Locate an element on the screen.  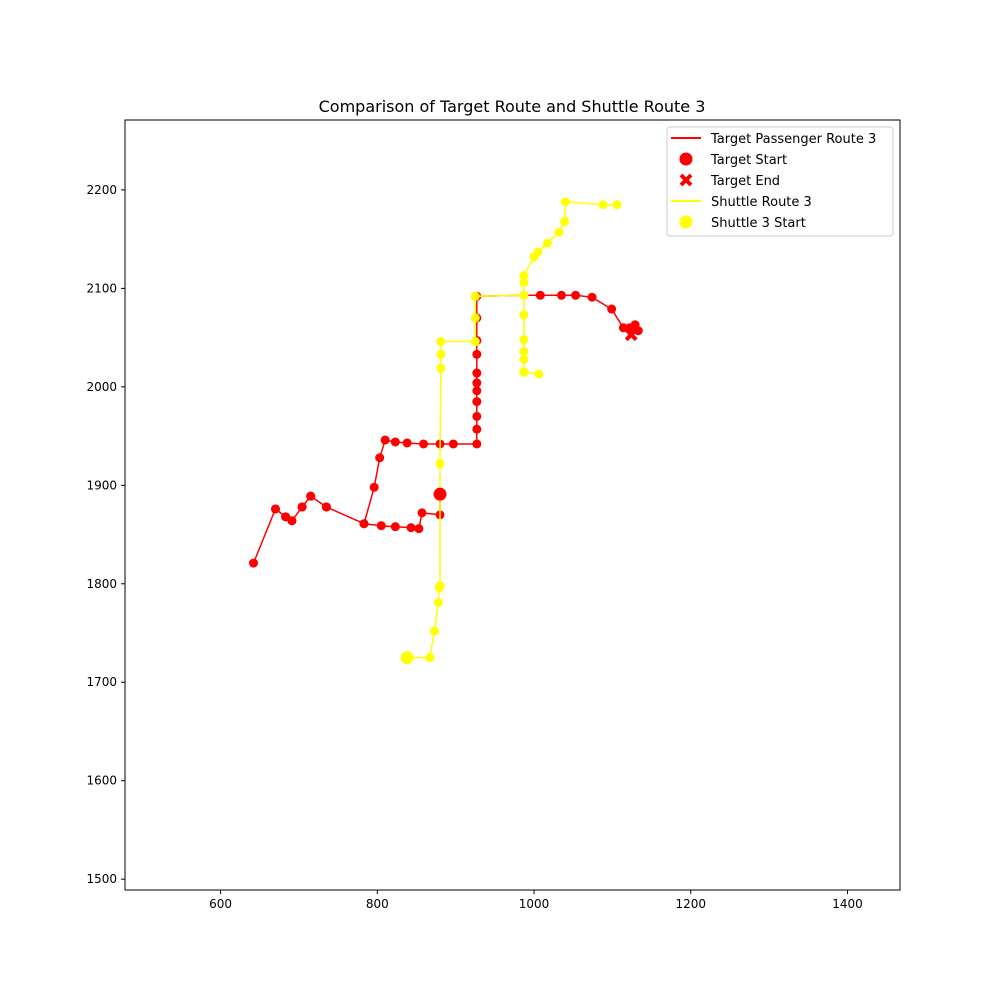
target-start-marker is located at coordinates (440, 494).